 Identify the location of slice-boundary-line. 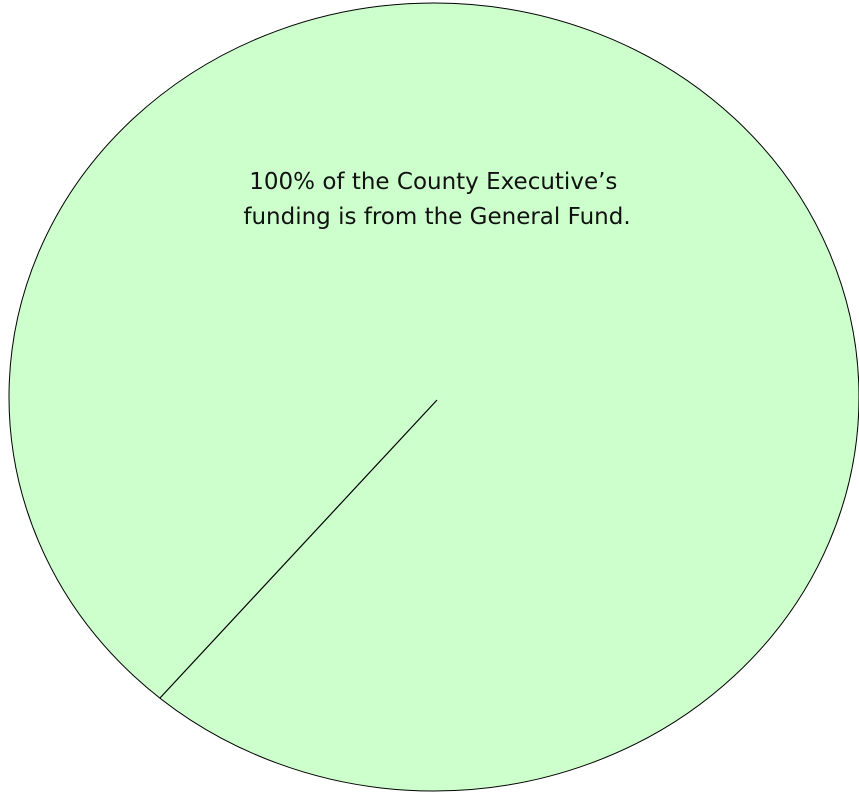
(298, 549).